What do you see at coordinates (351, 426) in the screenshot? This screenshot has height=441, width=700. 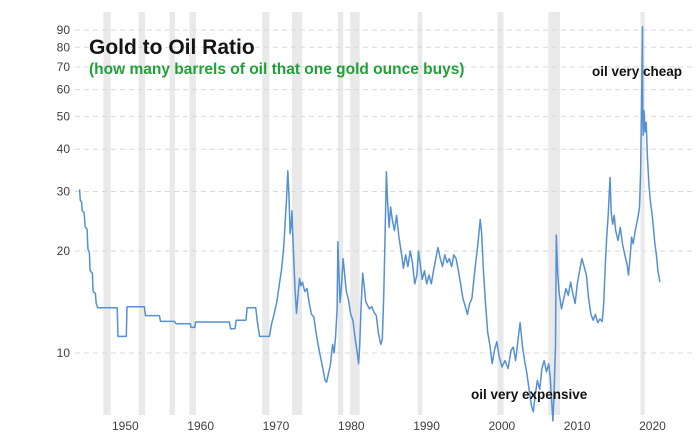 I see `x-tick-label-1980: 1980` at bounding box center [351, 426].